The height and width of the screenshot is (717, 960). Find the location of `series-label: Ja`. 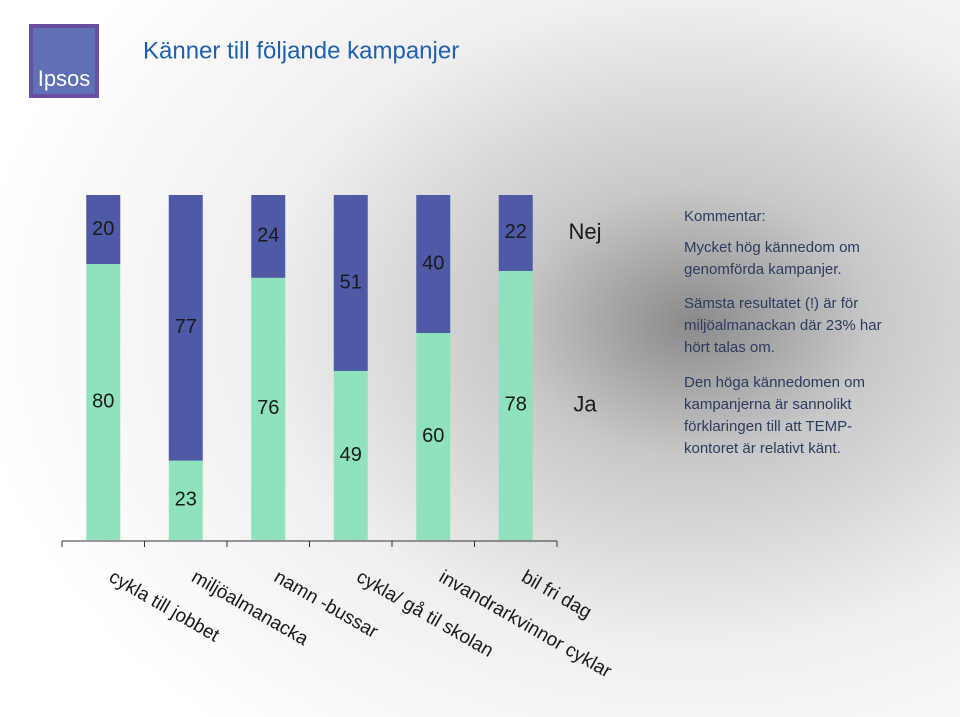

series-label: Ja is located at coordinates (585, 403).